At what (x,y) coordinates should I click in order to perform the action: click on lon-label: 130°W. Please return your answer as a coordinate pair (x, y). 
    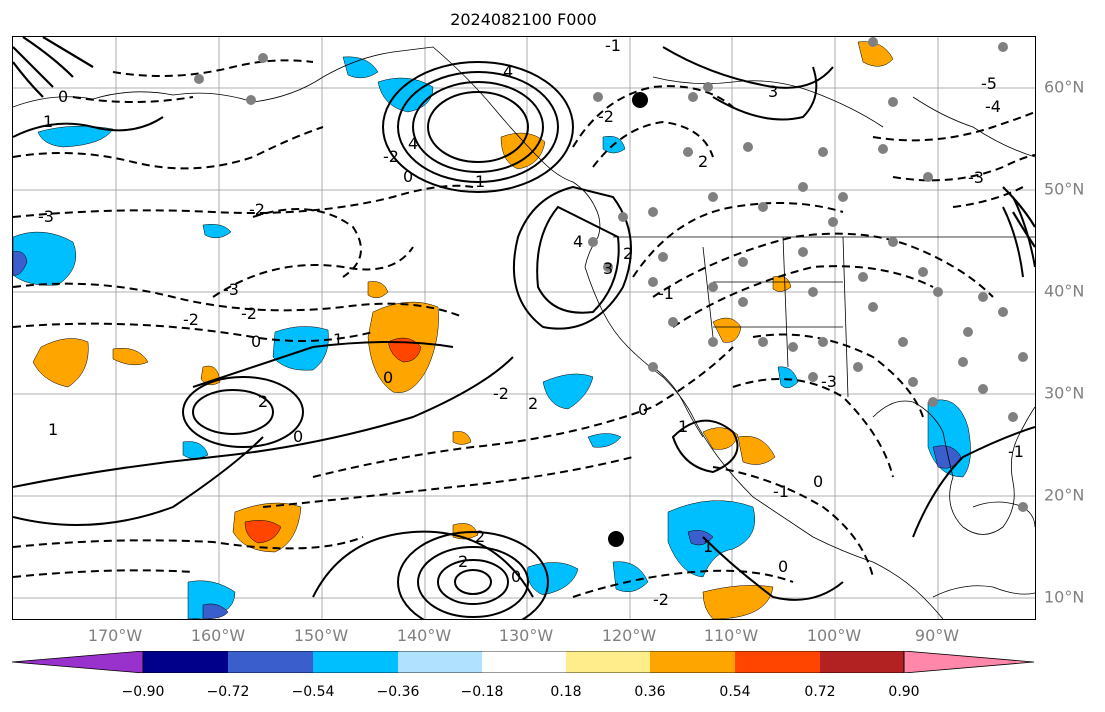
    Looking at the image, I should click on (526, 635).